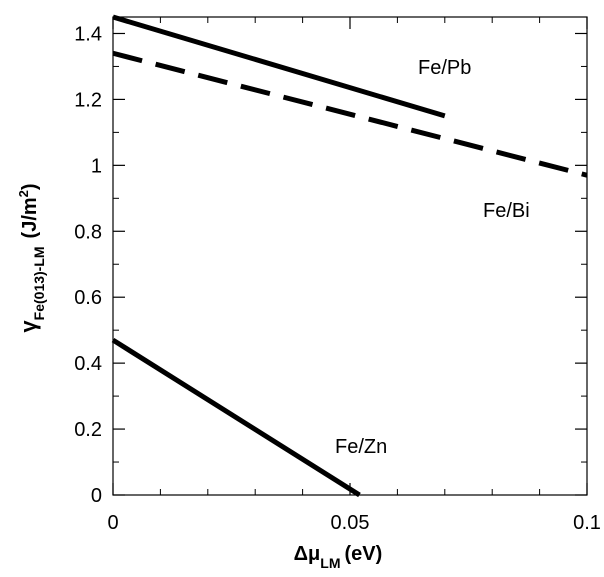  Describe the element at coordinates (96, 496) in the screenshot. I see `y-tick-label: 0` at that location.